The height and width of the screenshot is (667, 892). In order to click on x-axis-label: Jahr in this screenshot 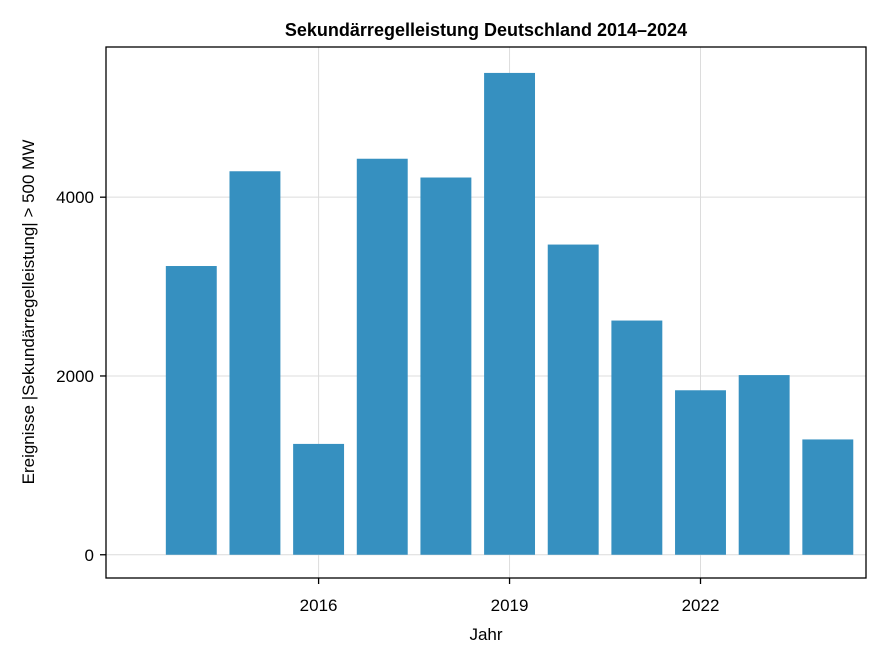, I will do `click(485, 634)`.